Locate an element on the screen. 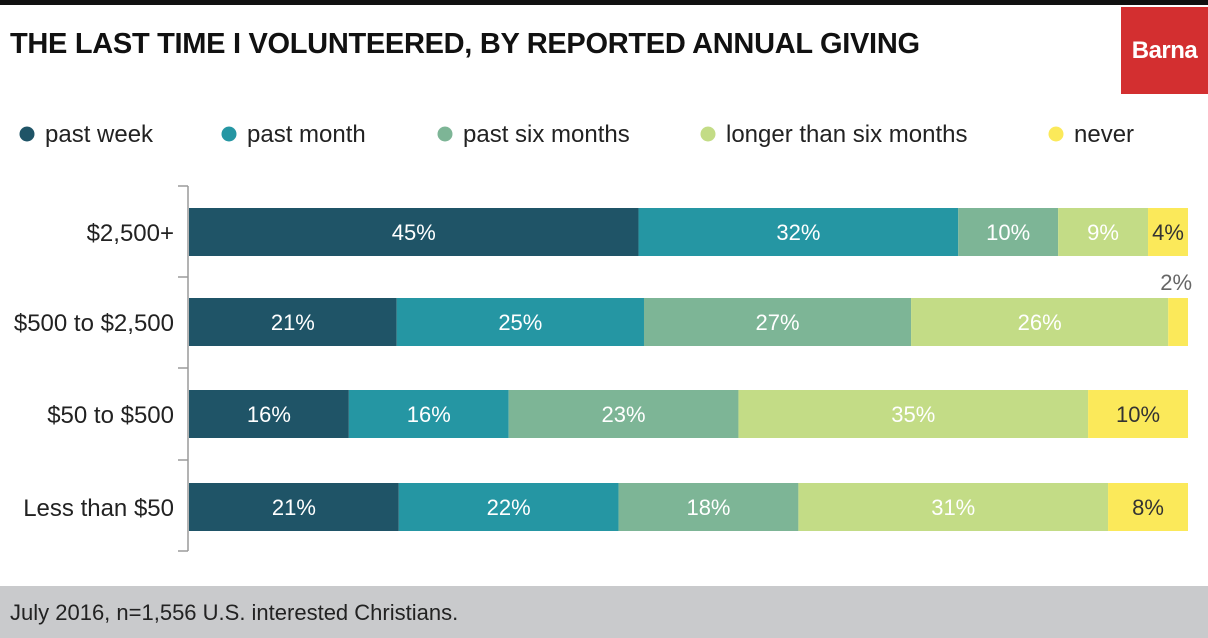  data-label: 18% is located at coordinates (708, 507).